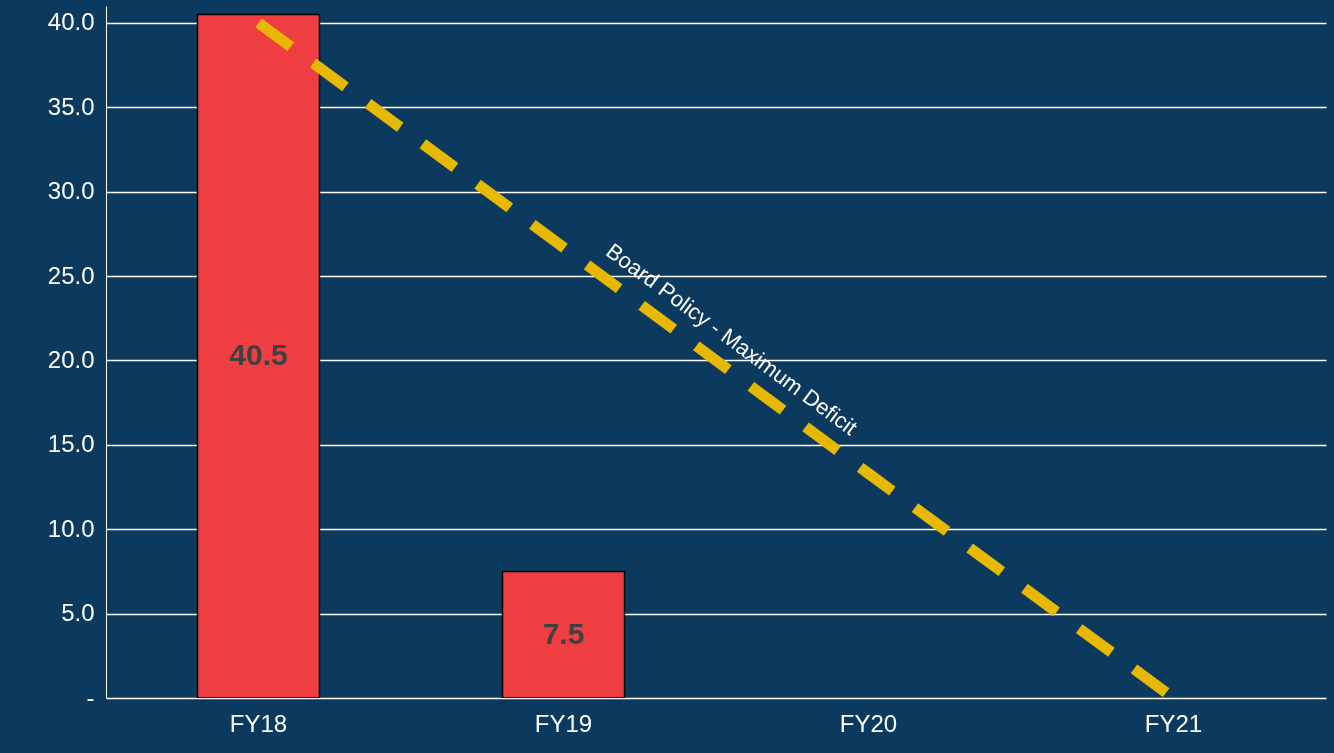 This screenshot has height=753, width=1334. Describe the element at coordinates (563, 633) in the screenshot. I see `data-label: 7.5` at that location.